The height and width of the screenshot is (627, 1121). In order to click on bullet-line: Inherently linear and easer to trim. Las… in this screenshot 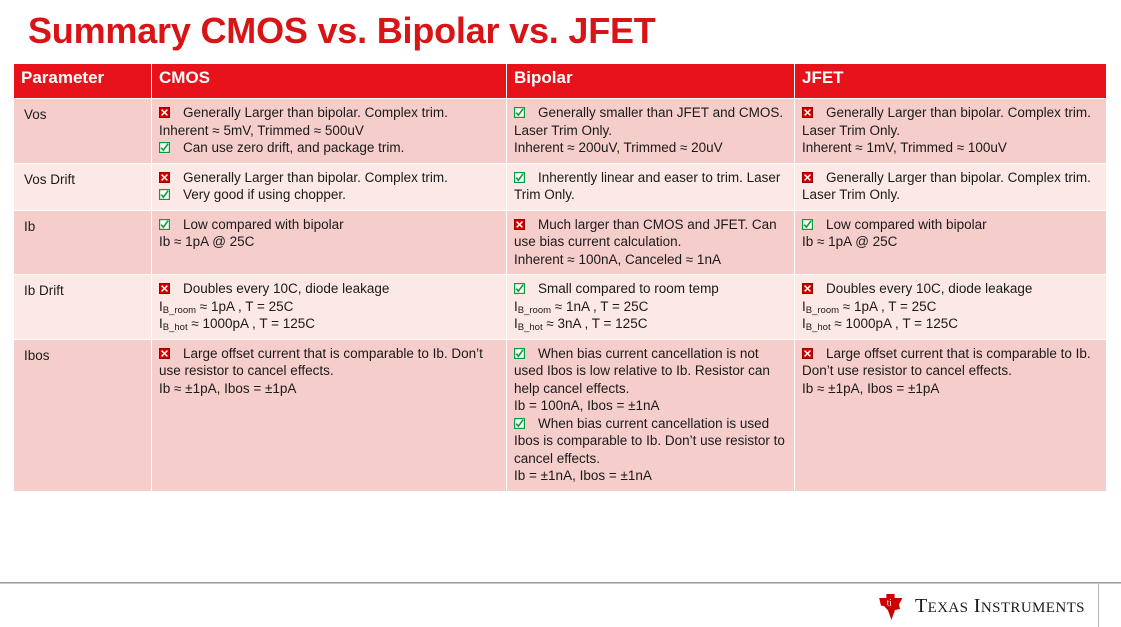, I will do `click(647, 185)`.